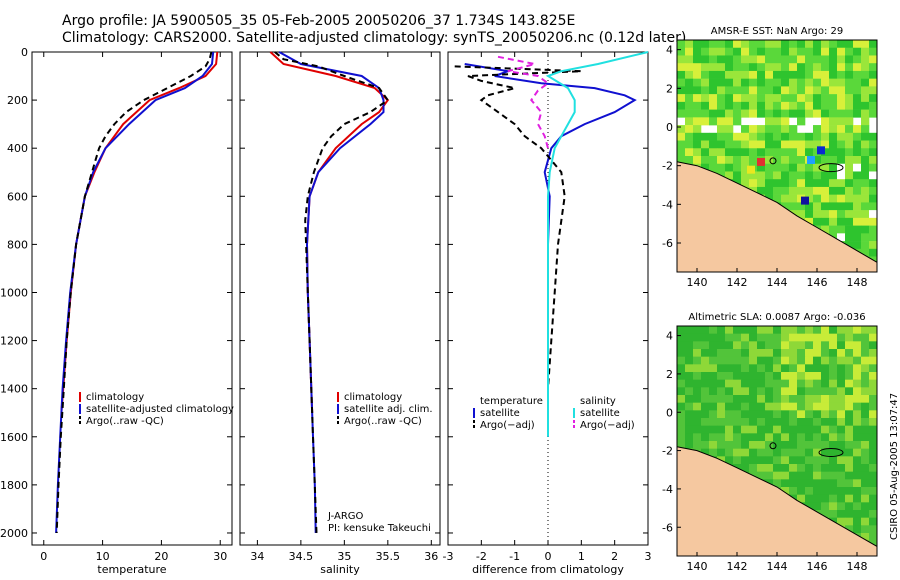  Describe the element at coordinates (648, 556) in the screenshot. I see `difference-xtick-label: 3` at that location.